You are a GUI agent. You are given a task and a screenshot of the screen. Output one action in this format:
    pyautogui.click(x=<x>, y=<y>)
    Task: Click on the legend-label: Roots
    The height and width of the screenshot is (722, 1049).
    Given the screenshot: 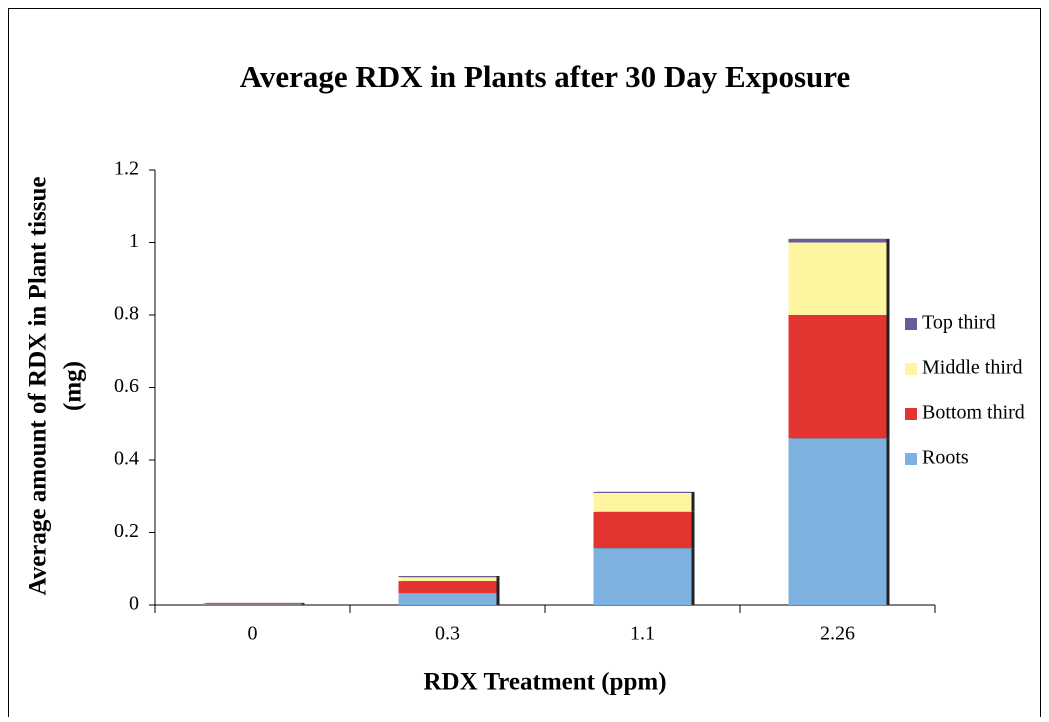 What is the action you would take?
    pyautogui.click(x=945, y=458)
    